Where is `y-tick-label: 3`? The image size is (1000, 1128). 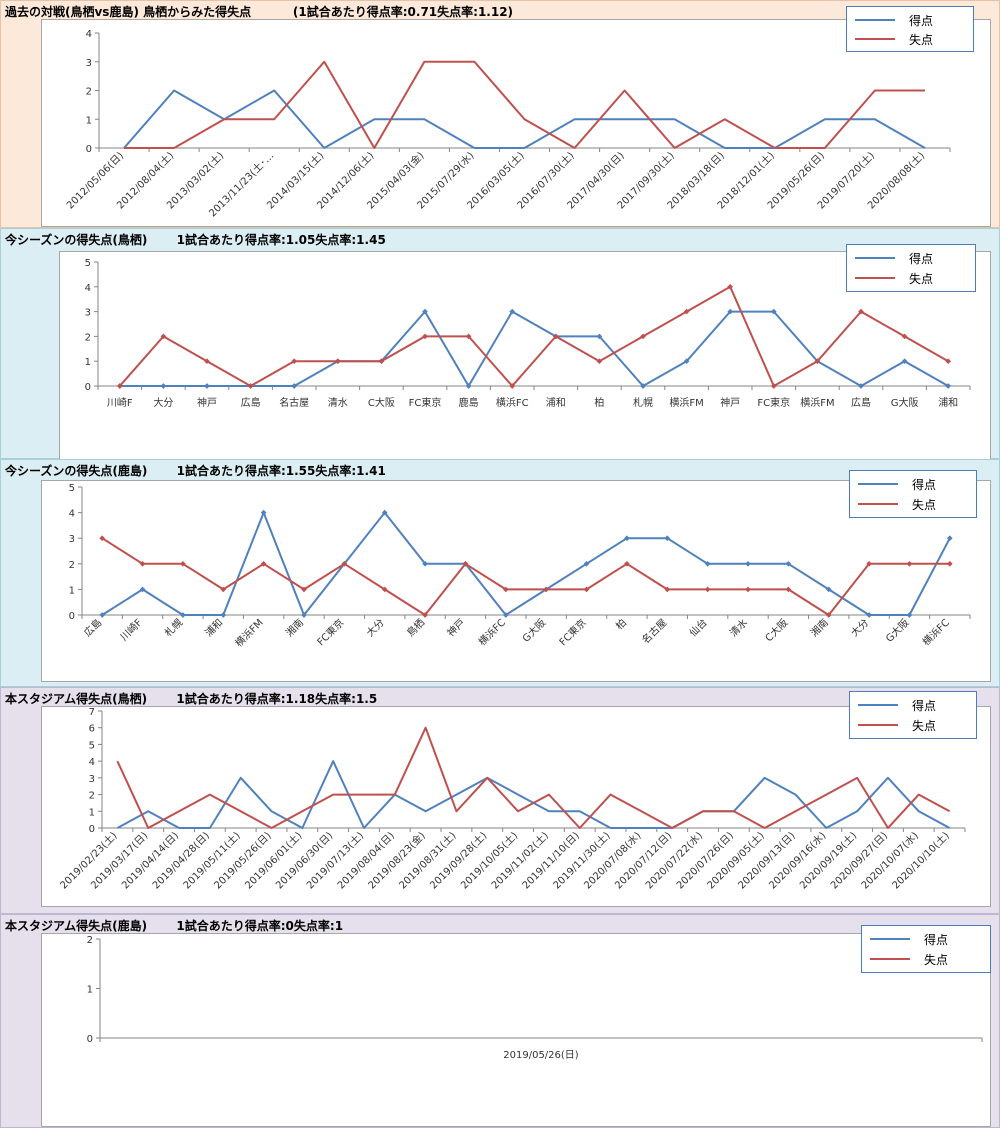
y-tick-label: 3 is located at coordinates (72, 539).